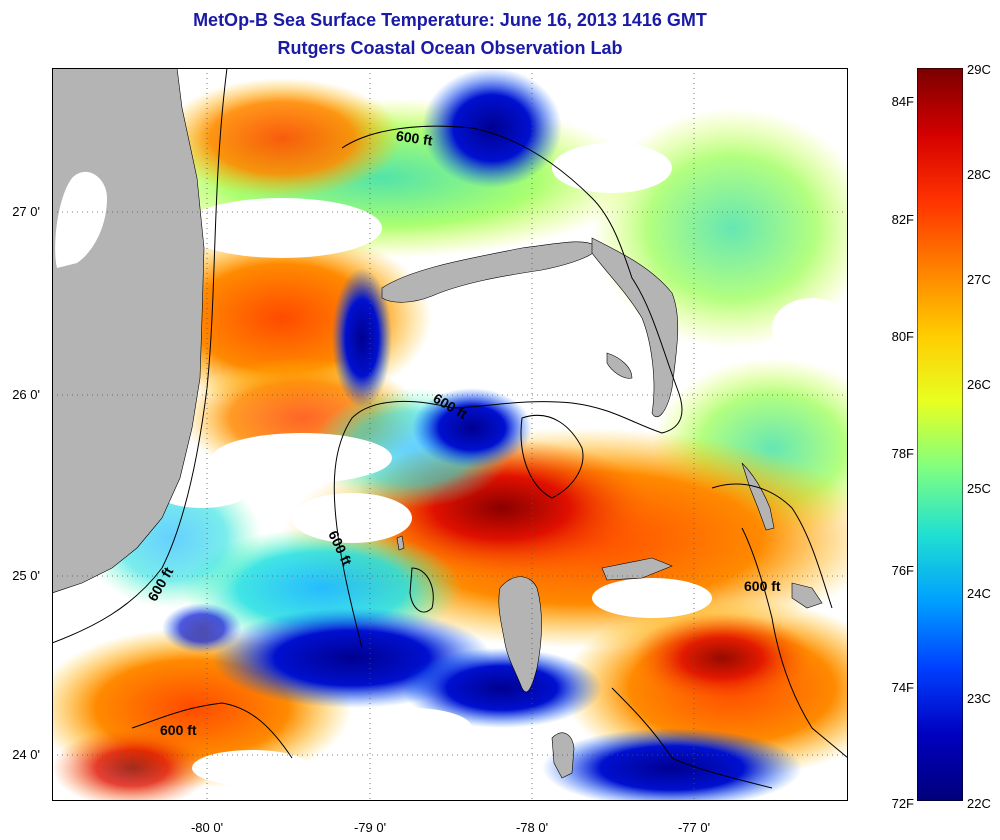 This screenshot has width=1000, height=840. Describe the element at coordinates (979, 384) in the screenshot. I see `colorbar-c-label: 26C` at that location.